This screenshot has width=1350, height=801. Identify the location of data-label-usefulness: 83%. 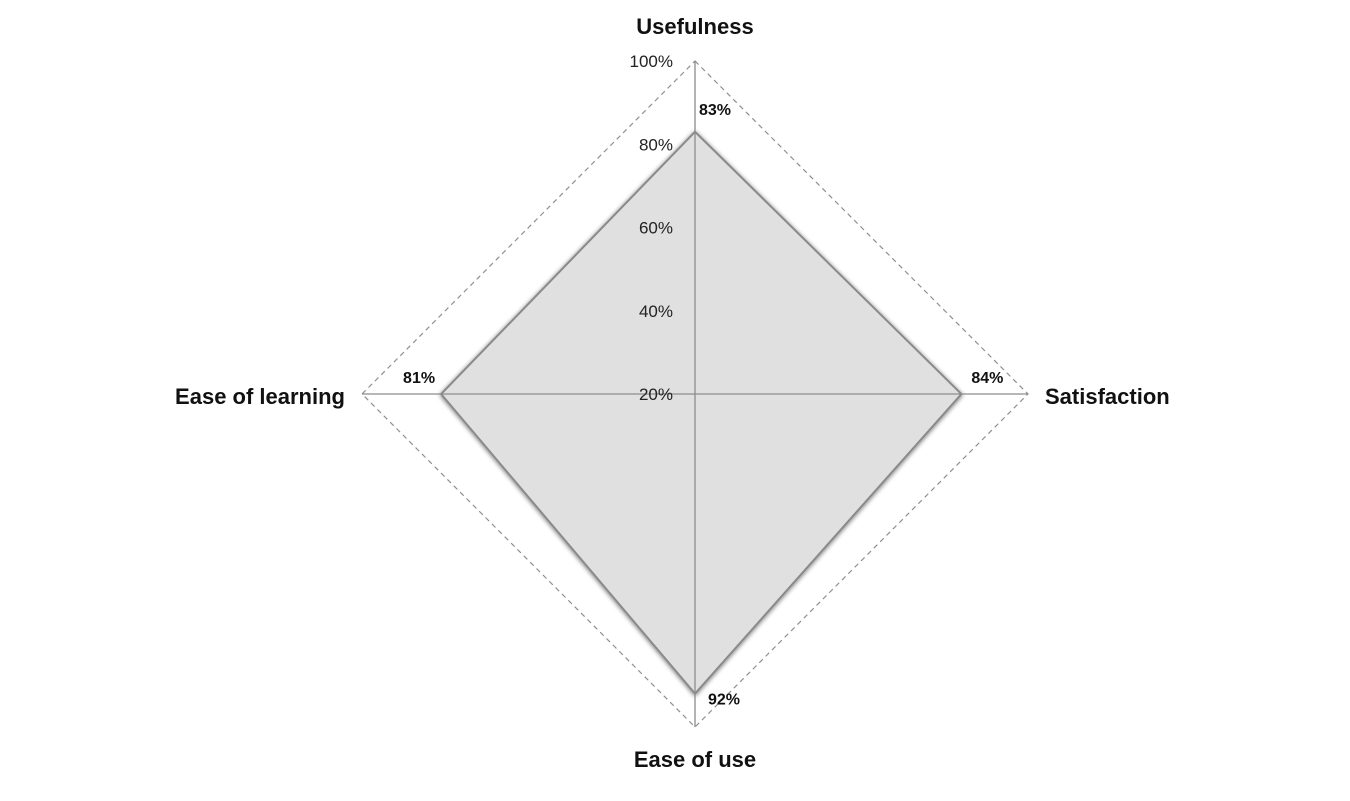
(715, 110).